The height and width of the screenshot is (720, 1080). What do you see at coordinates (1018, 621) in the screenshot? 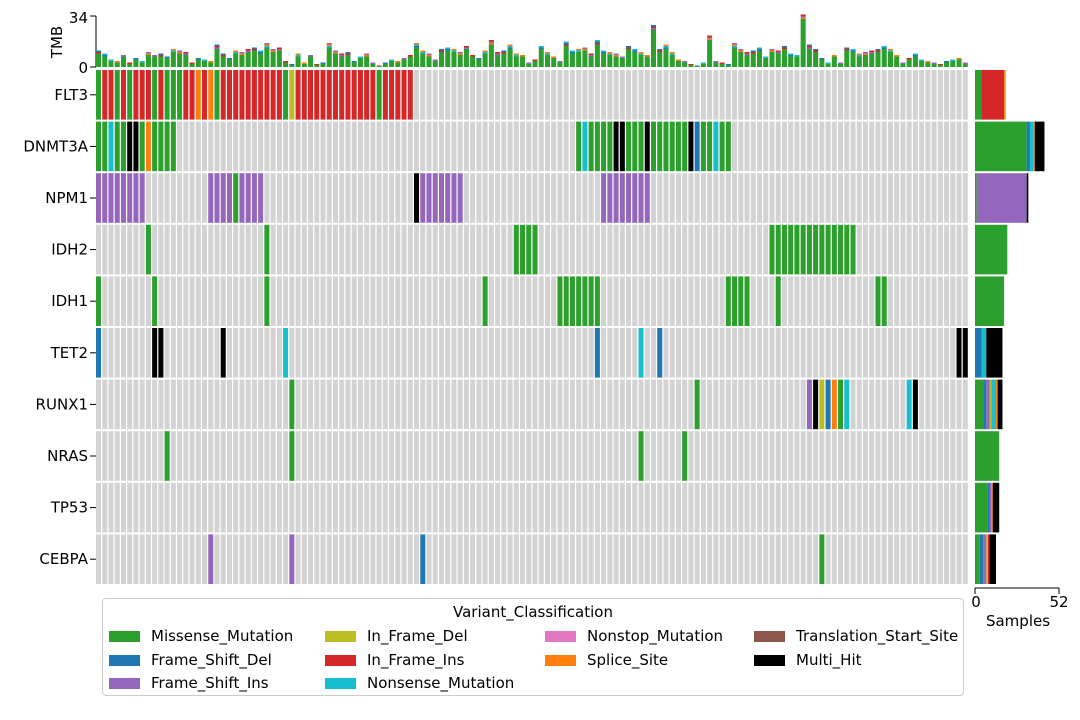
I see `samples-axis-label: Samples` at bounding box center [1018, 621].